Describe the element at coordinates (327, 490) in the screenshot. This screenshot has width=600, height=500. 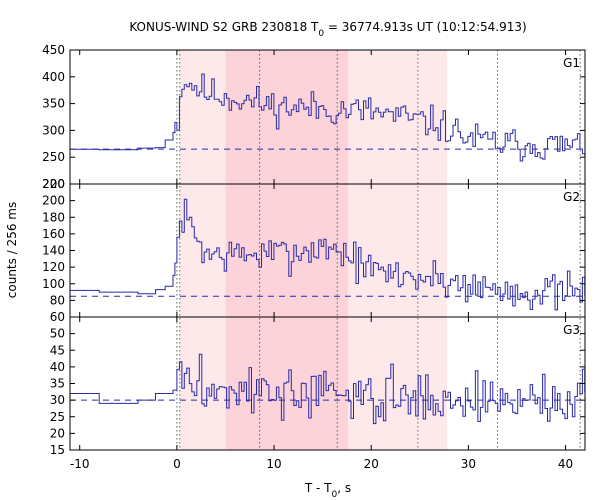
I see `x-axis-label: T - T0, s` at that location.